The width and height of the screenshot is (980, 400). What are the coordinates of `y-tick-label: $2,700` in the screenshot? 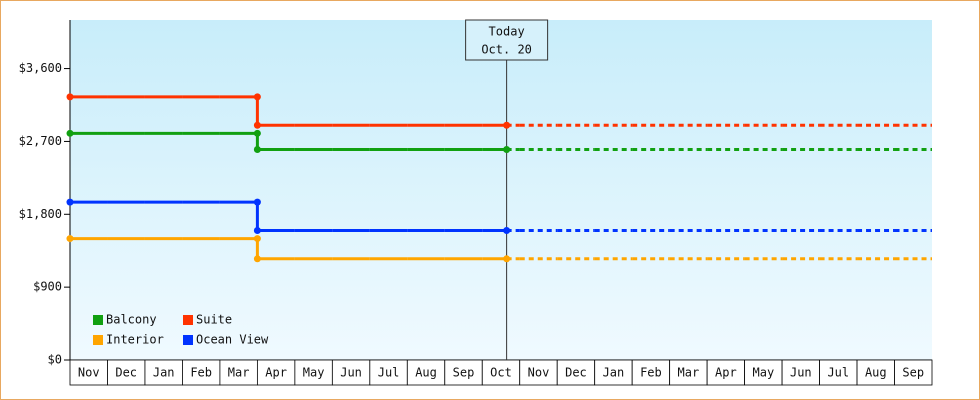 It's located at (40, 141).